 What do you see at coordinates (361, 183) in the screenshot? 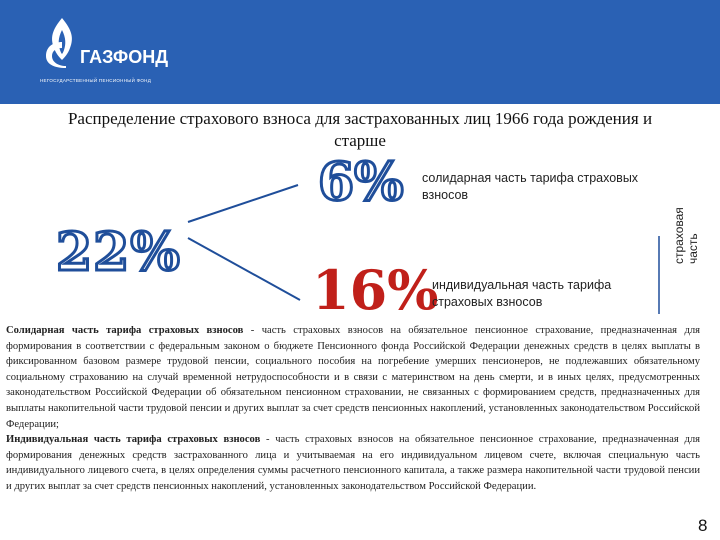
I see `solidary-rate: 6%` at bounding box center [361, 183].